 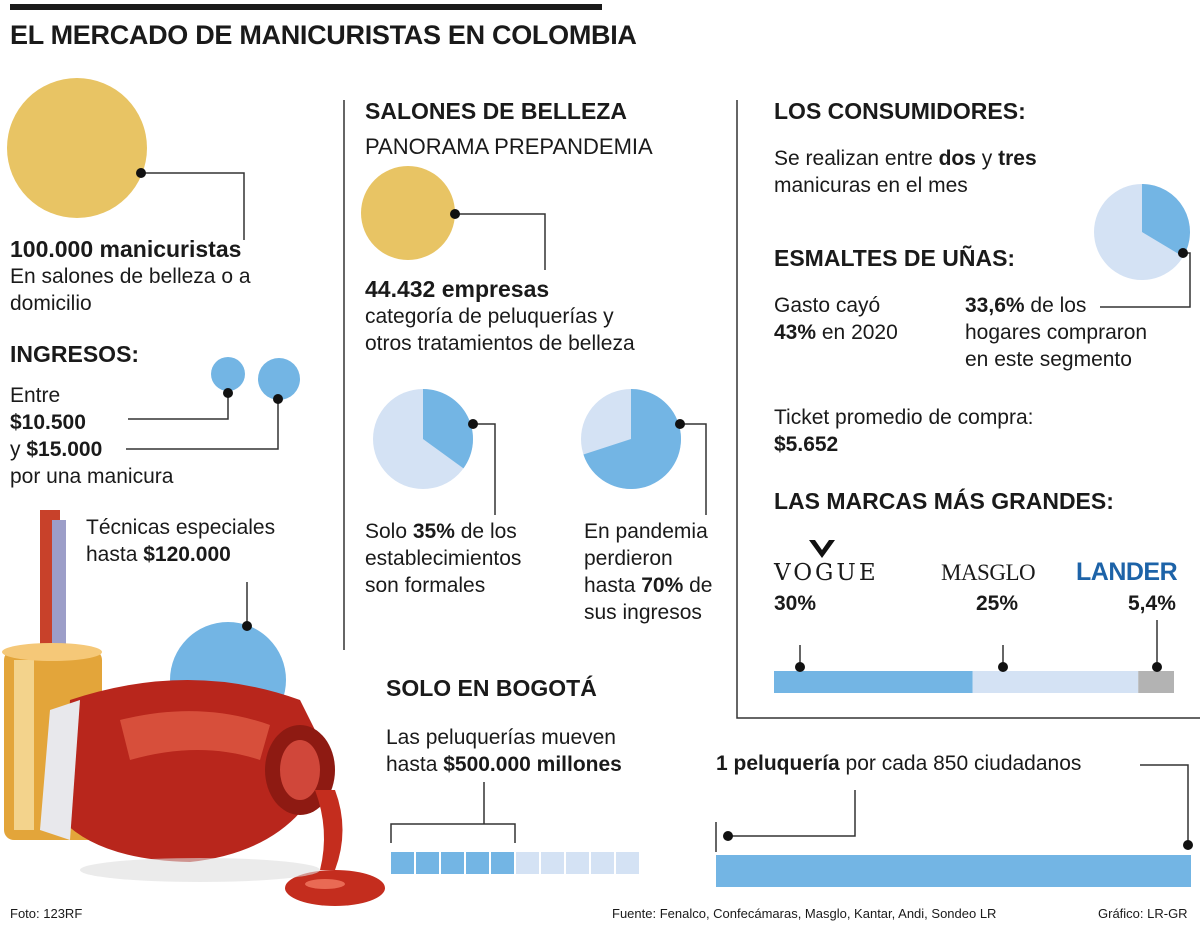 I want to click on tecnicas-line2: hasta $120.000, so click(x=180, y=554).